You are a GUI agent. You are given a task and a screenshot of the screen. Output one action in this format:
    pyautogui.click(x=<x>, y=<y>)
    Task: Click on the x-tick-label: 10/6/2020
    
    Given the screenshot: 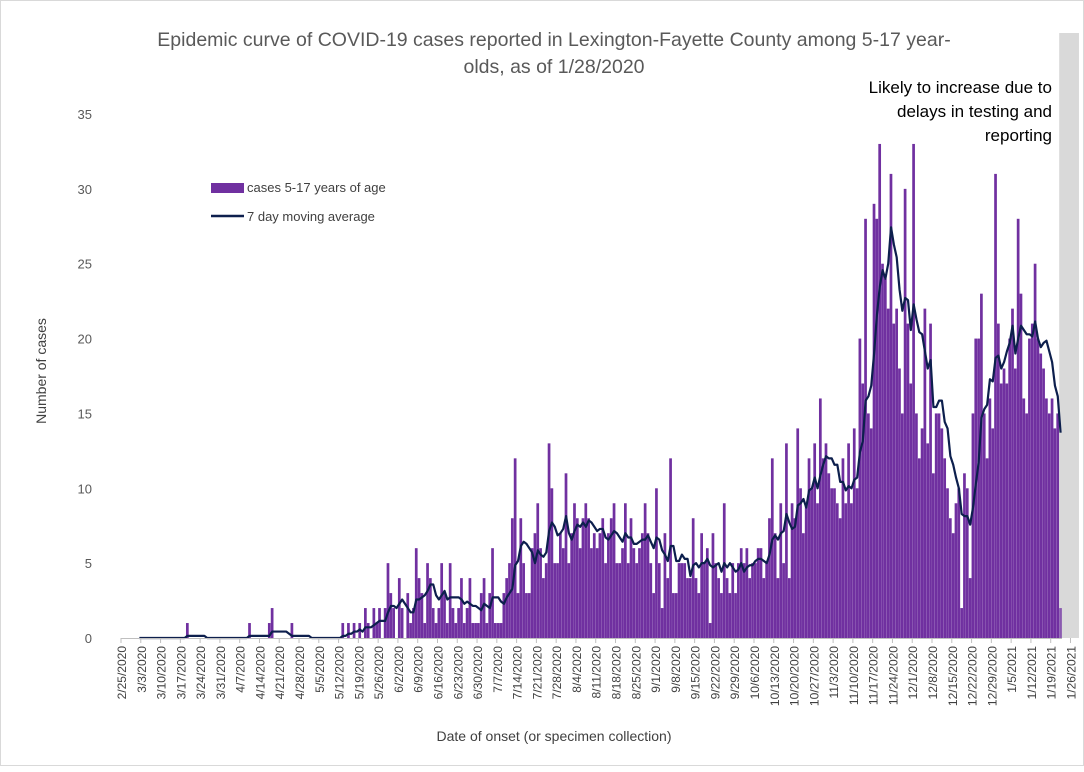 What is the action you would take?
    pyautogui.click(x=755, y=673)
    